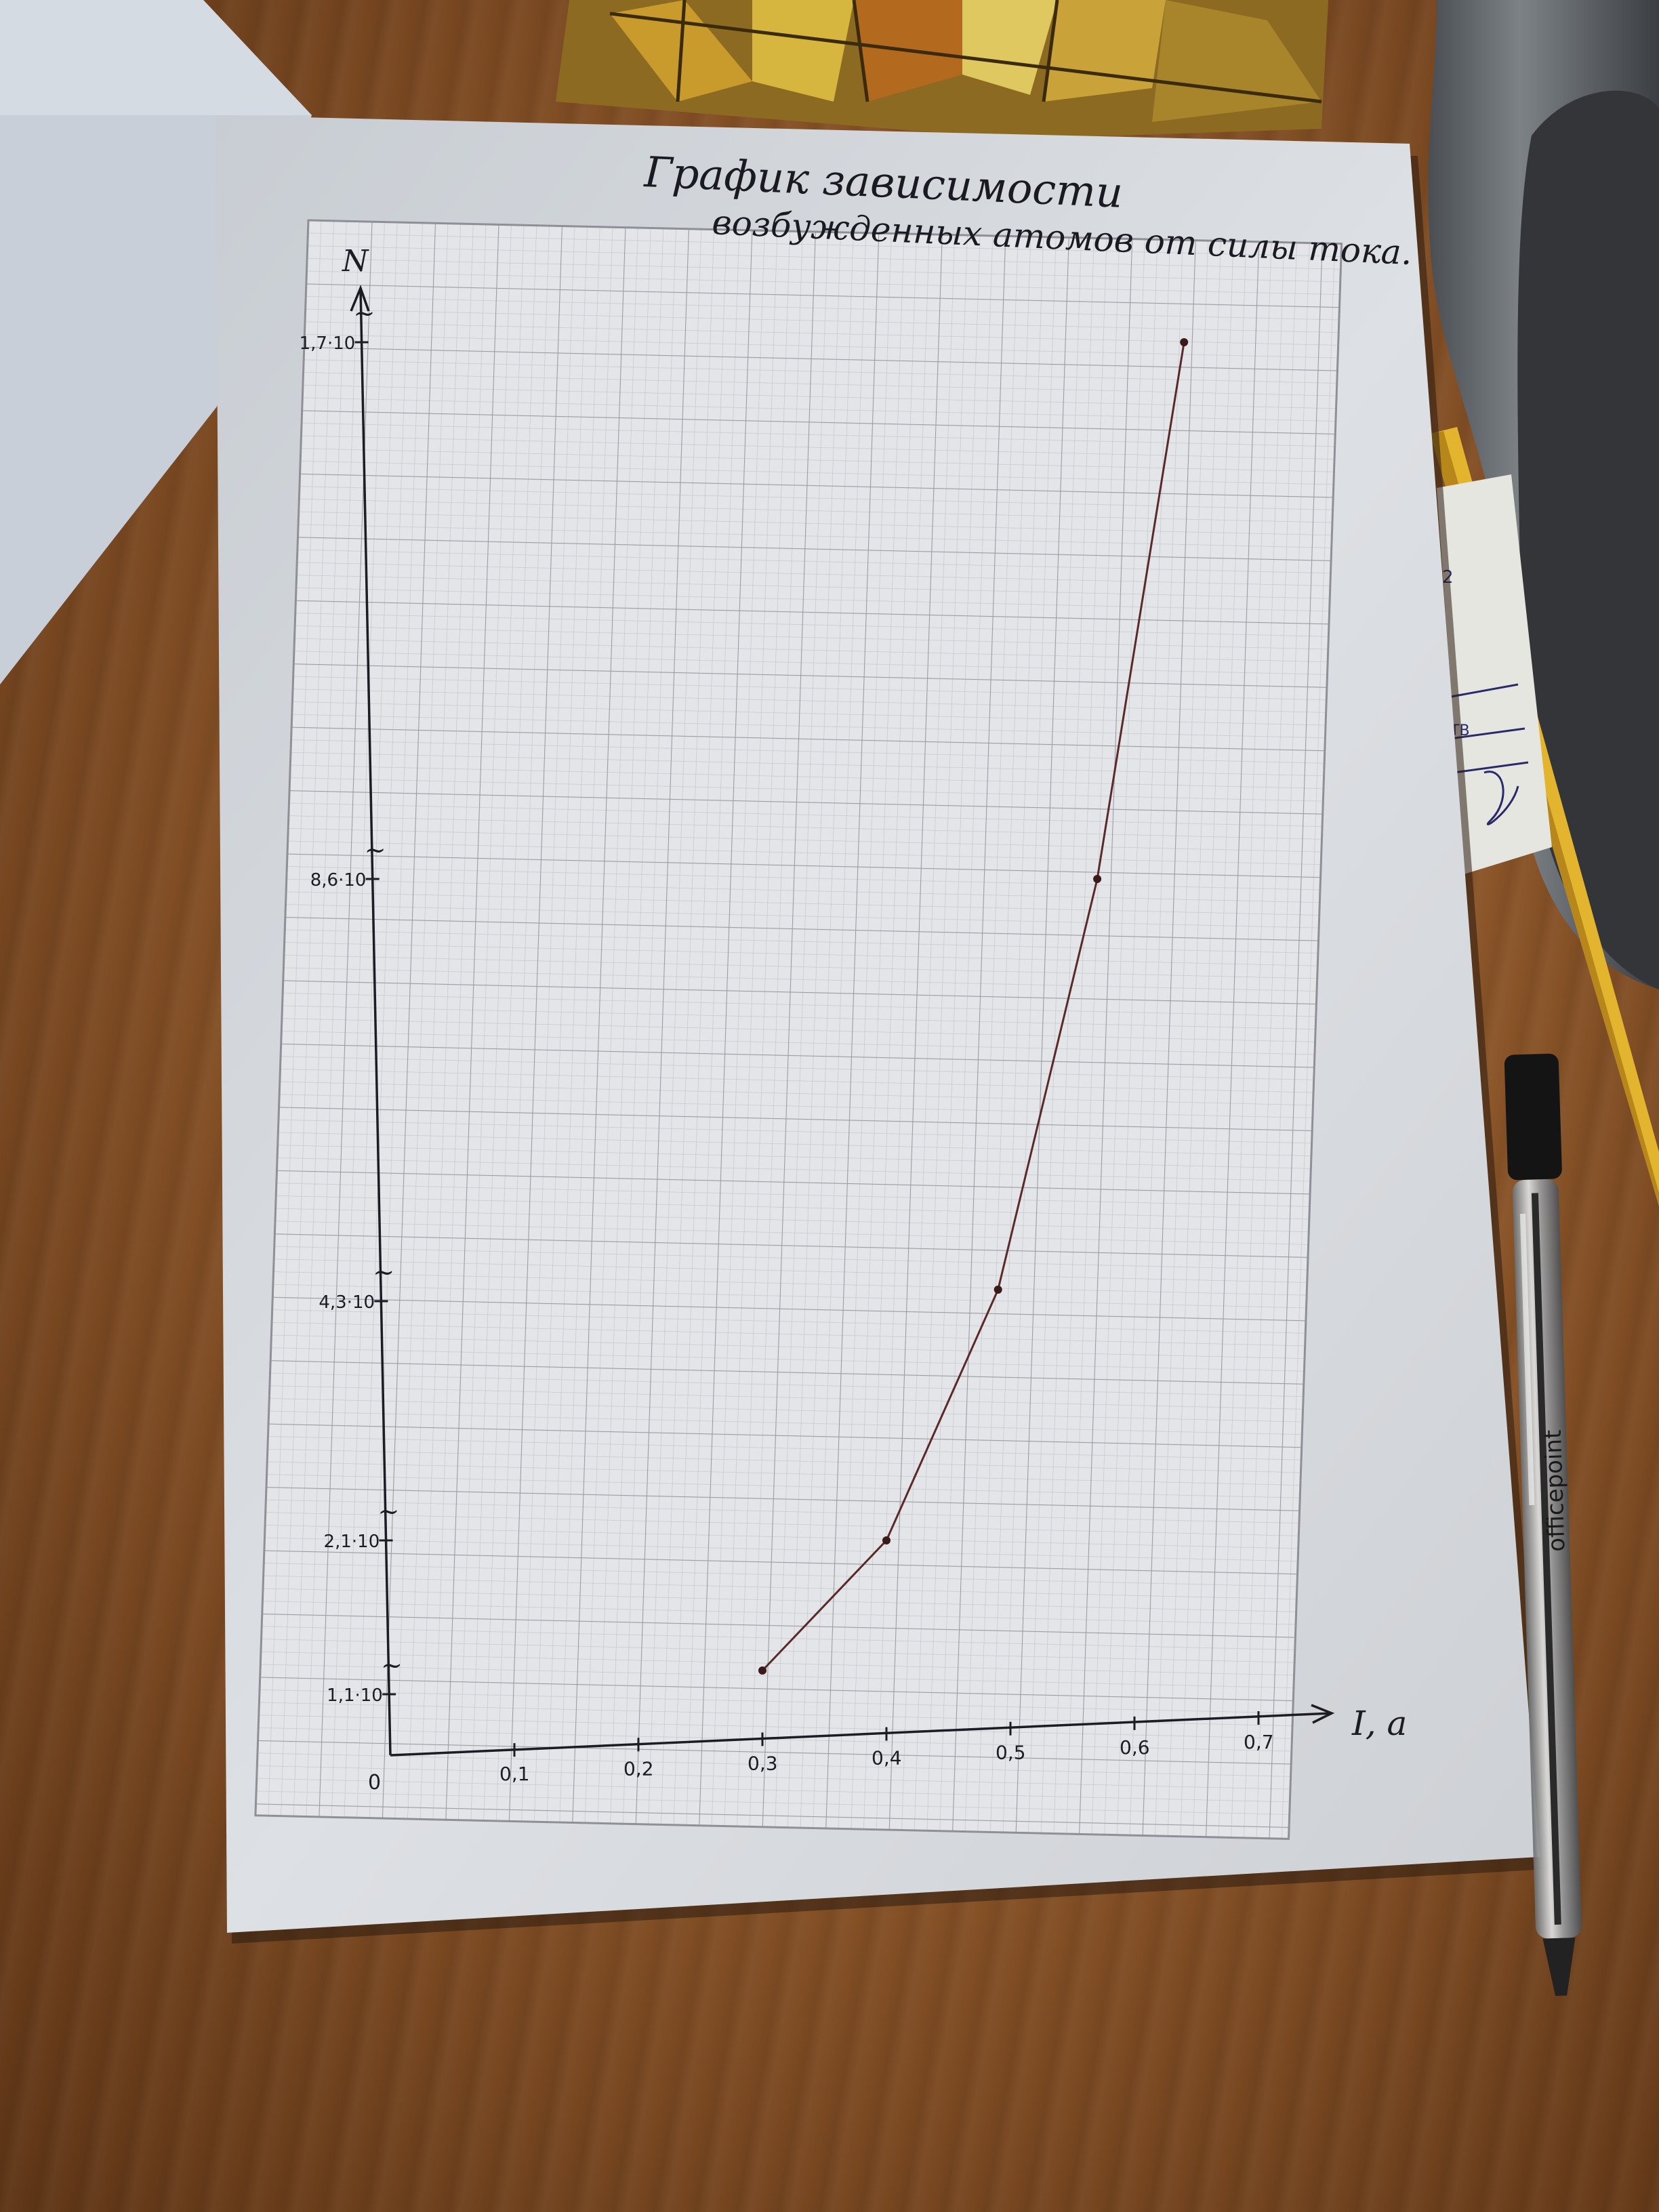 Image resolution: width=1659 pixels, height=2212 pixels. What do you see at coordinates (339, 880) in the screenshot?
I see `y-tick-label: 8,6·10` at bounding box center [339, 880].